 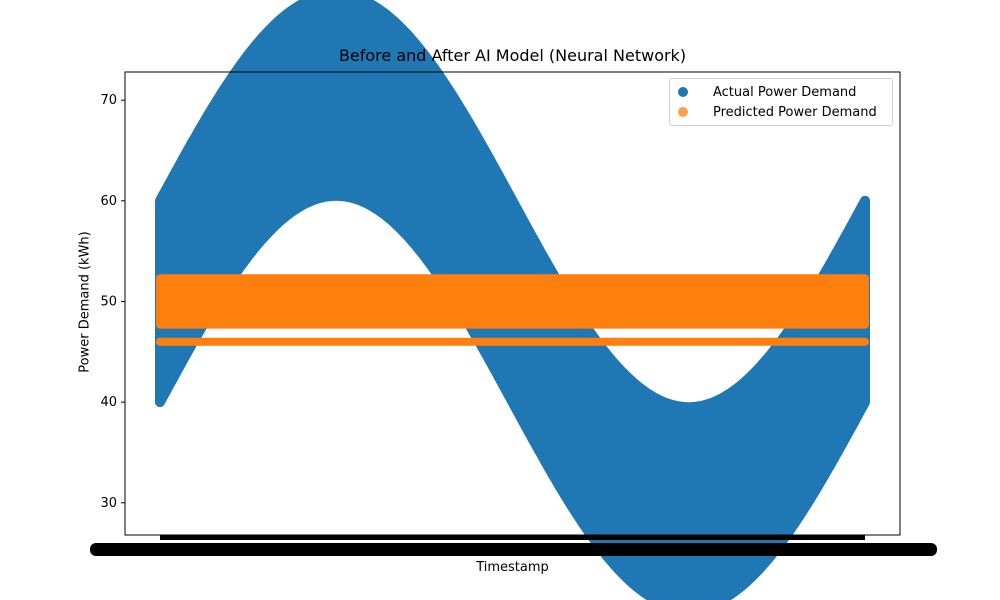 What do you see at coordinates (512, 567) in the screenshot?
I see `x-axis-label: Timestamp` at bounding box center [512, 567].